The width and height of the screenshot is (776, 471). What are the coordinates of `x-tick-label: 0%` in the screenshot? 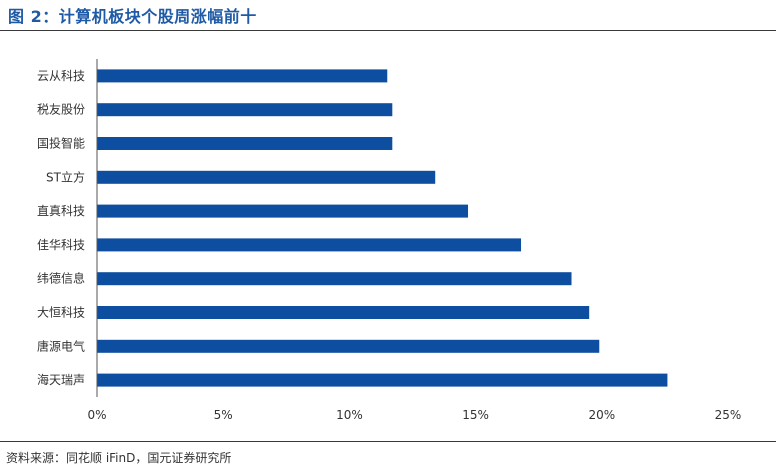 It's located at (96, 415).